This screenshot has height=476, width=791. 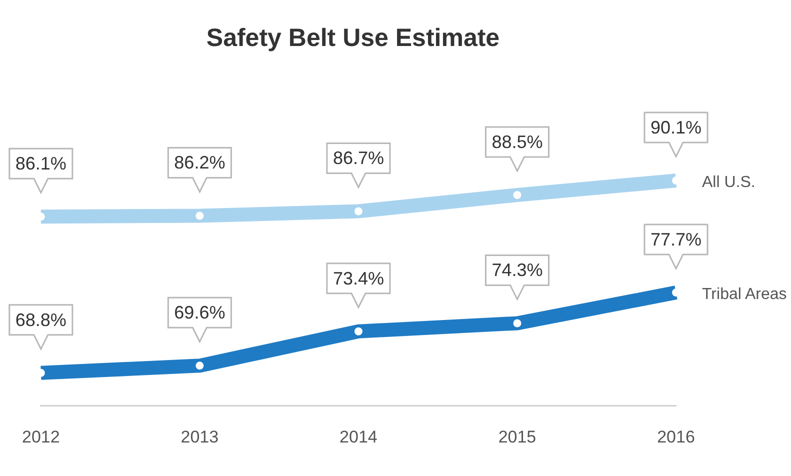 What do you see at coordinates (40, 320) in the screenshot?
I see `data-label: 68.8%` at bounding box center [40, 320].